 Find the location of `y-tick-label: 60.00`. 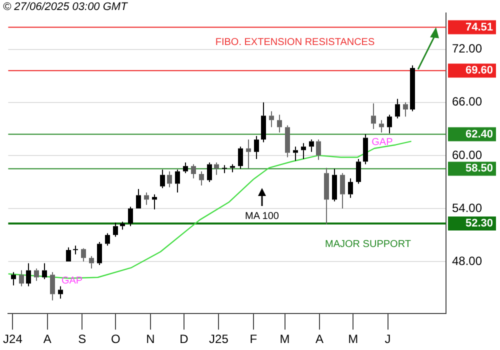

y-tick-label: 60.00 is located at coordinates (467, 155).